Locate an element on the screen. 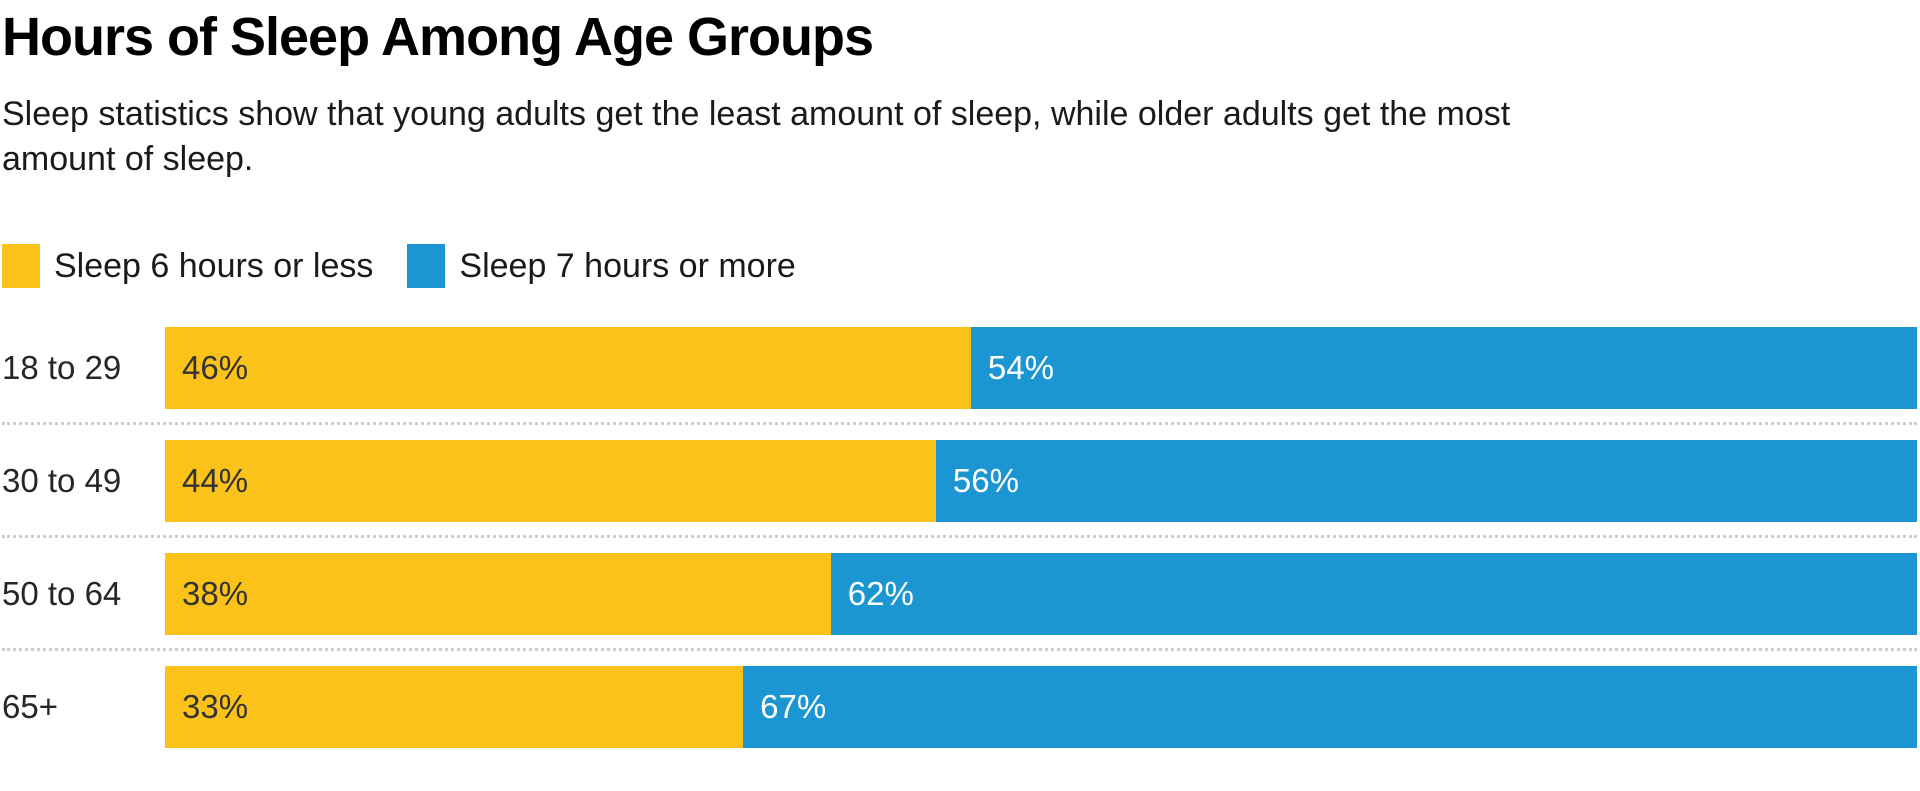 This screenshot has width=1920, height=791. age-group-label: 30 to 49 is located at coordinates (62, 481).